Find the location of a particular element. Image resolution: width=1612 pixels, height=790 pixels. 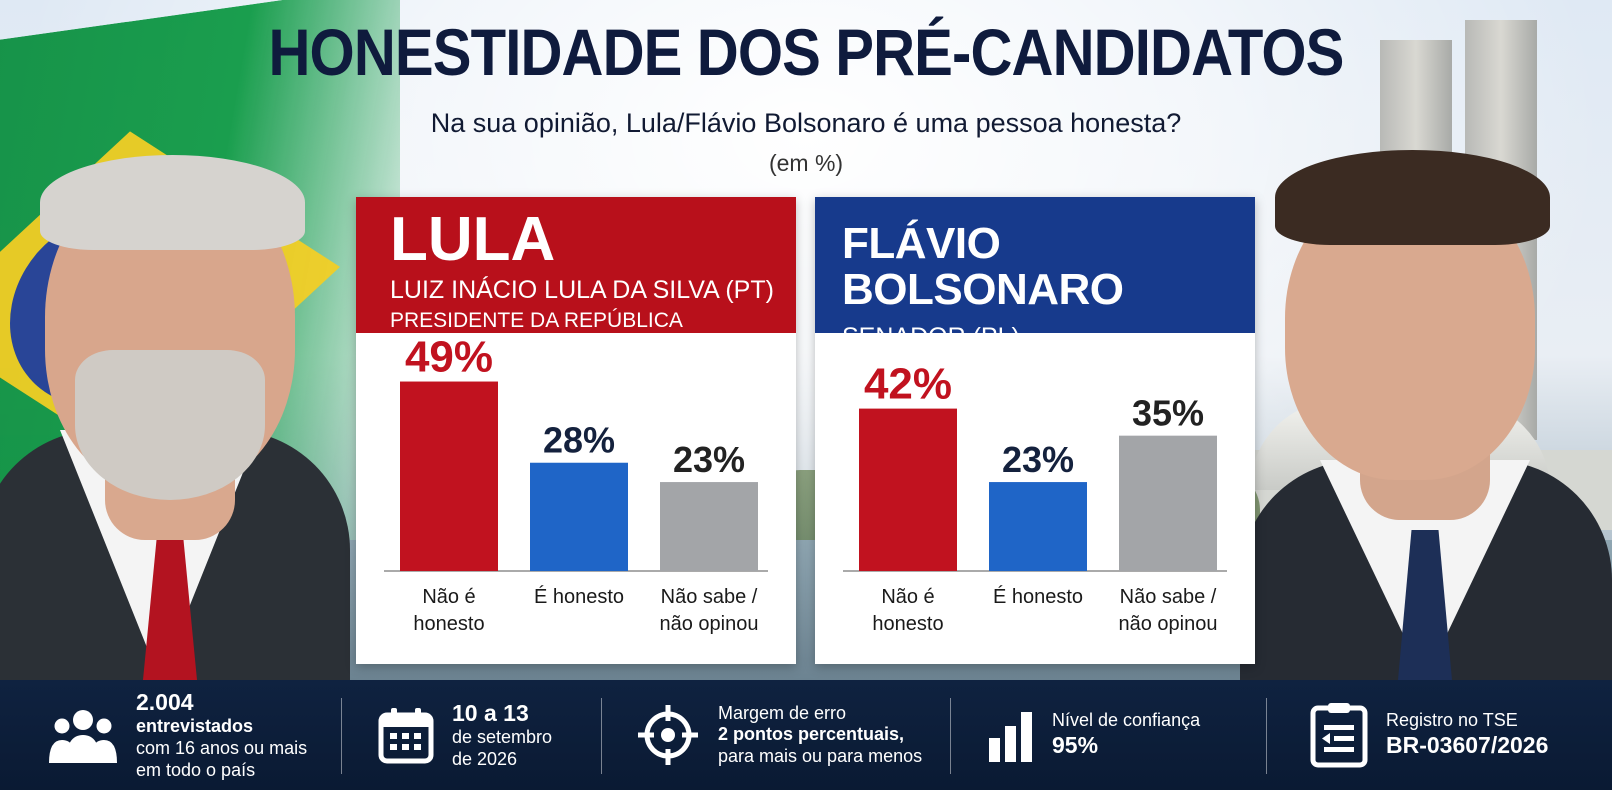

margin-label: Margem de erro is located at coordinates (782, 712).